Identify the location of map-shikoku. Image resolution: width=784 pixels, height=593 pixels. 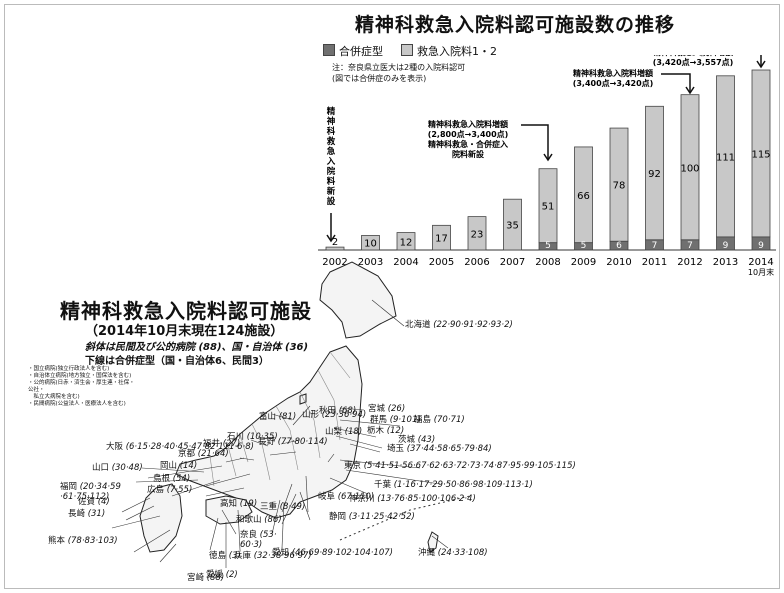
(229, 510).